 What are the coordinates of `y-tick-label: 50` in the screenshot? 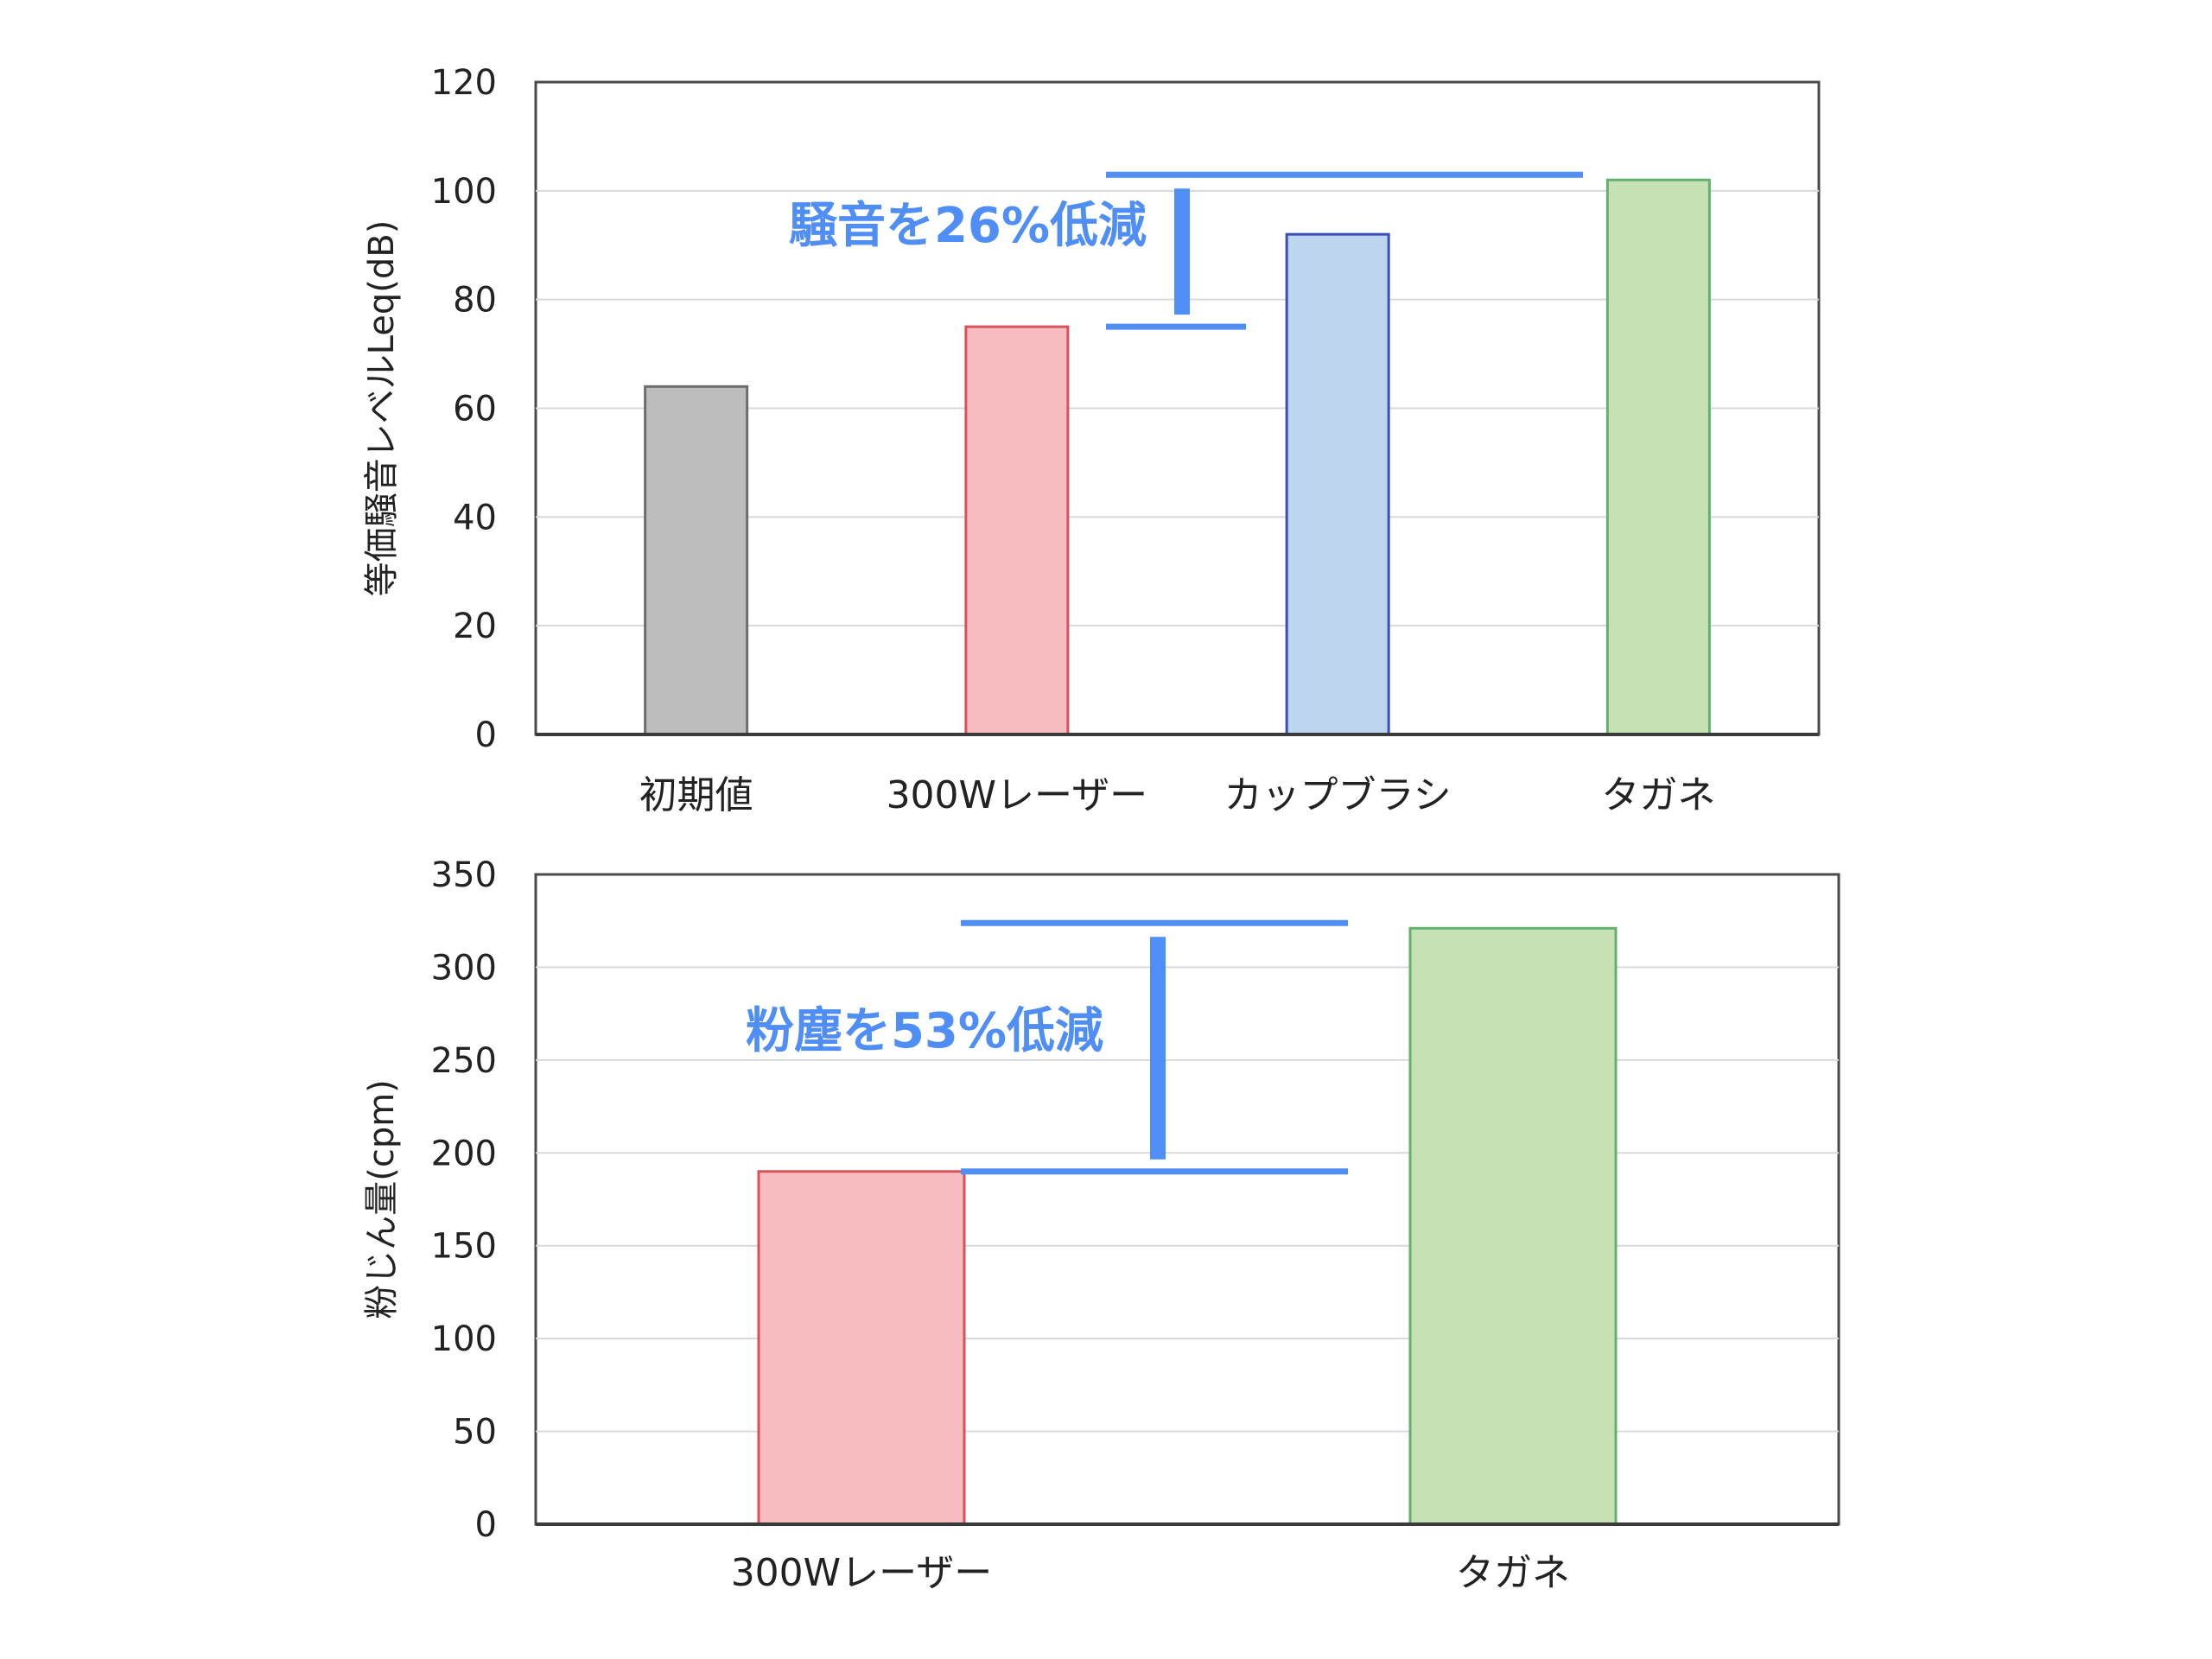 It's located at (475, 1432).